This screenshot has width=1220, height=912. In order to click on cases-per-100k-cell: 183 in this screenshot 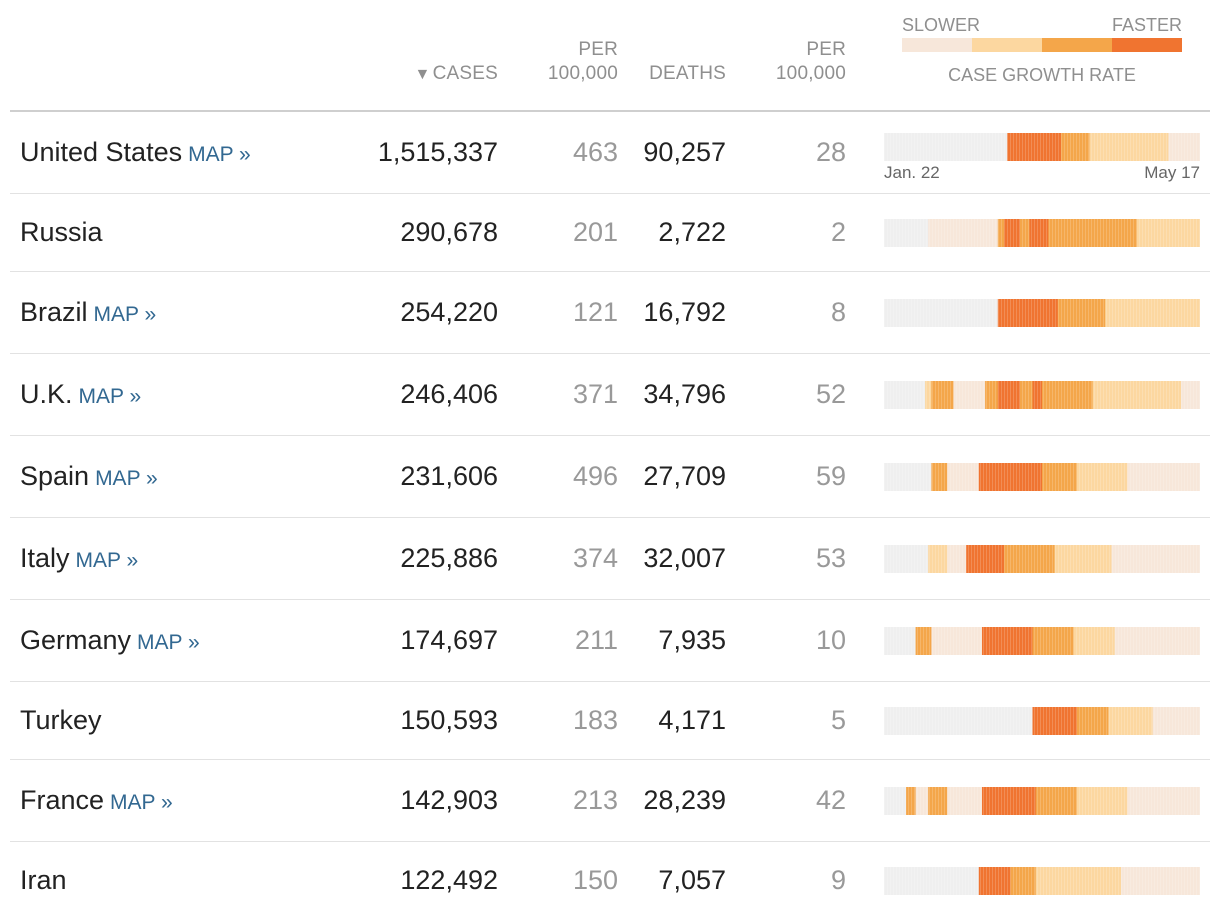, I will do `click(595, 720)`.